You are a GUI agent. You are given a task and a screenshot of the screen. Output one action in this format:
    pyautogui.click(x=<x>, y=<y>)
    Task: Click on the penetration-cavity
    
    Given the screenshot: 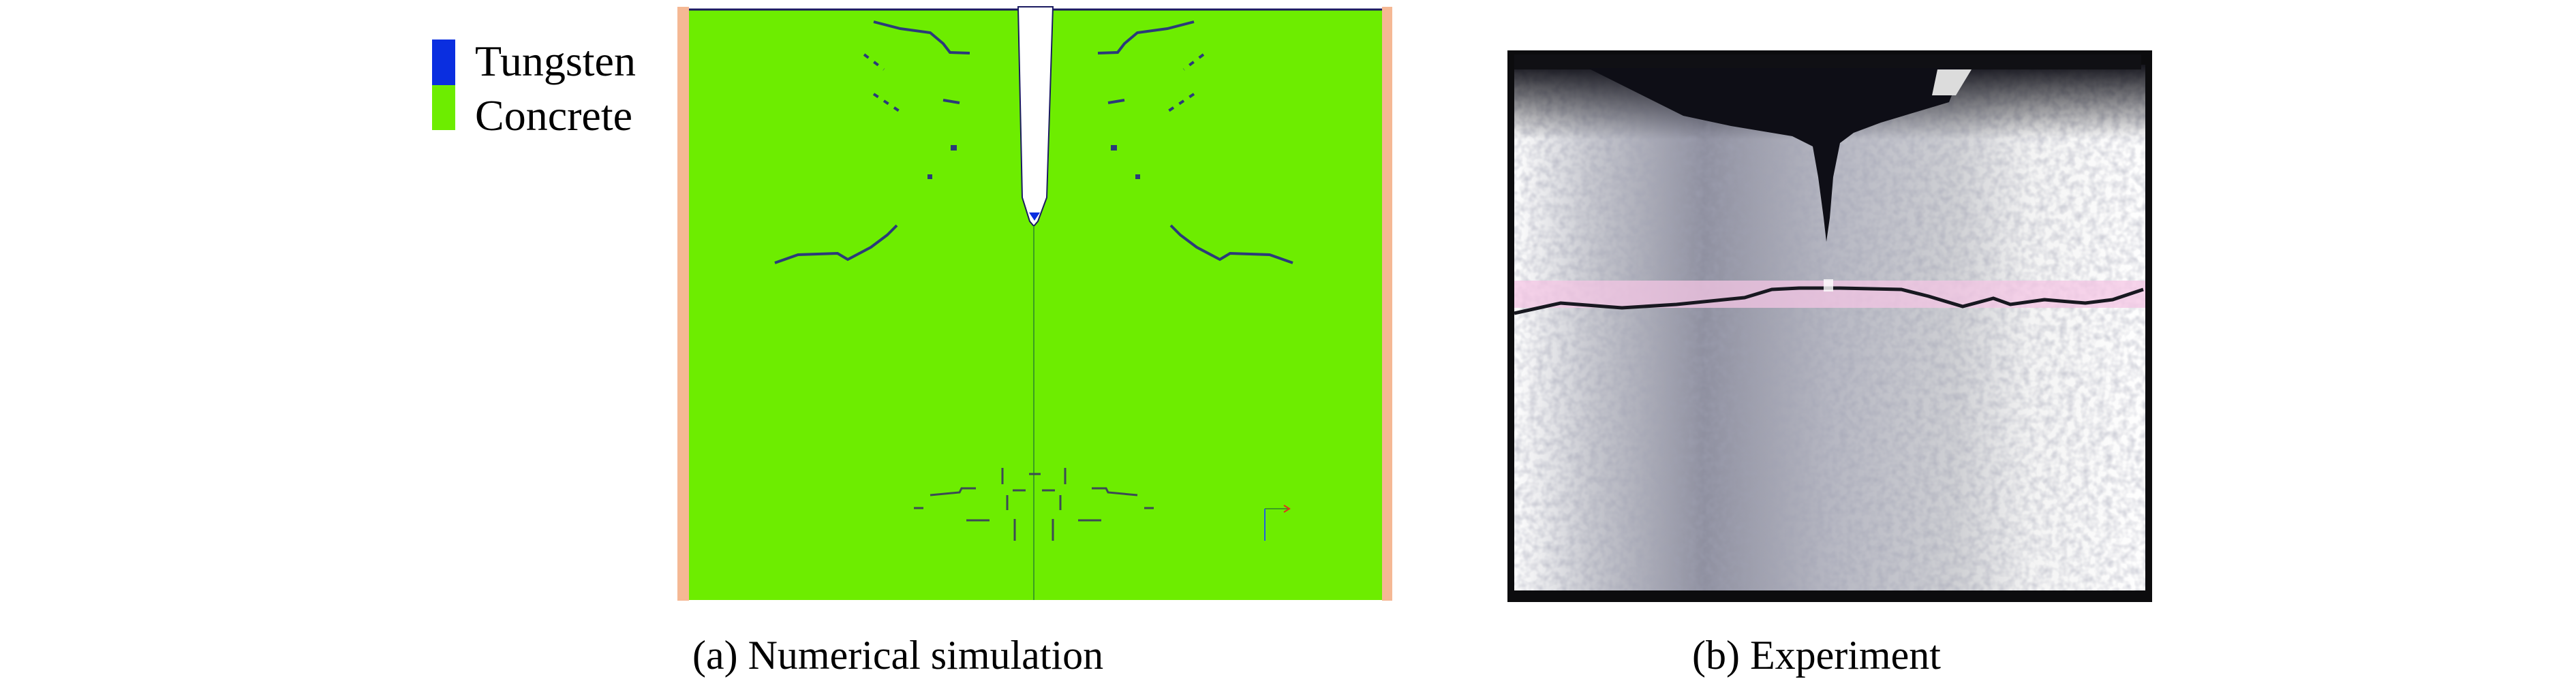 What is the action you would take?
    pyautogui.click(x=1035, y=116)
    